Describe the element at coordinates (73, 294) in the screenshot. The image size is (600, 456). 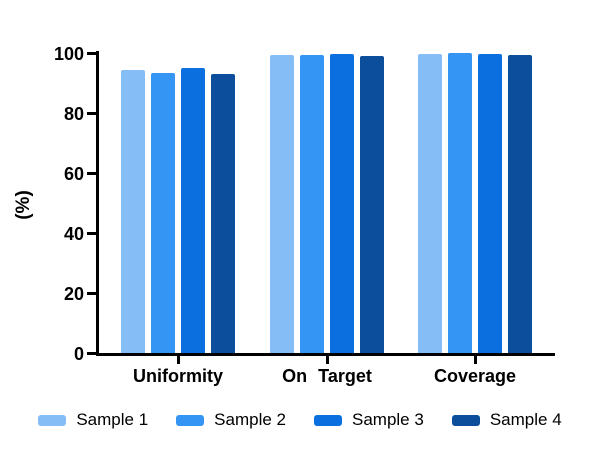
I see `y-tick-label: 20` at that location.